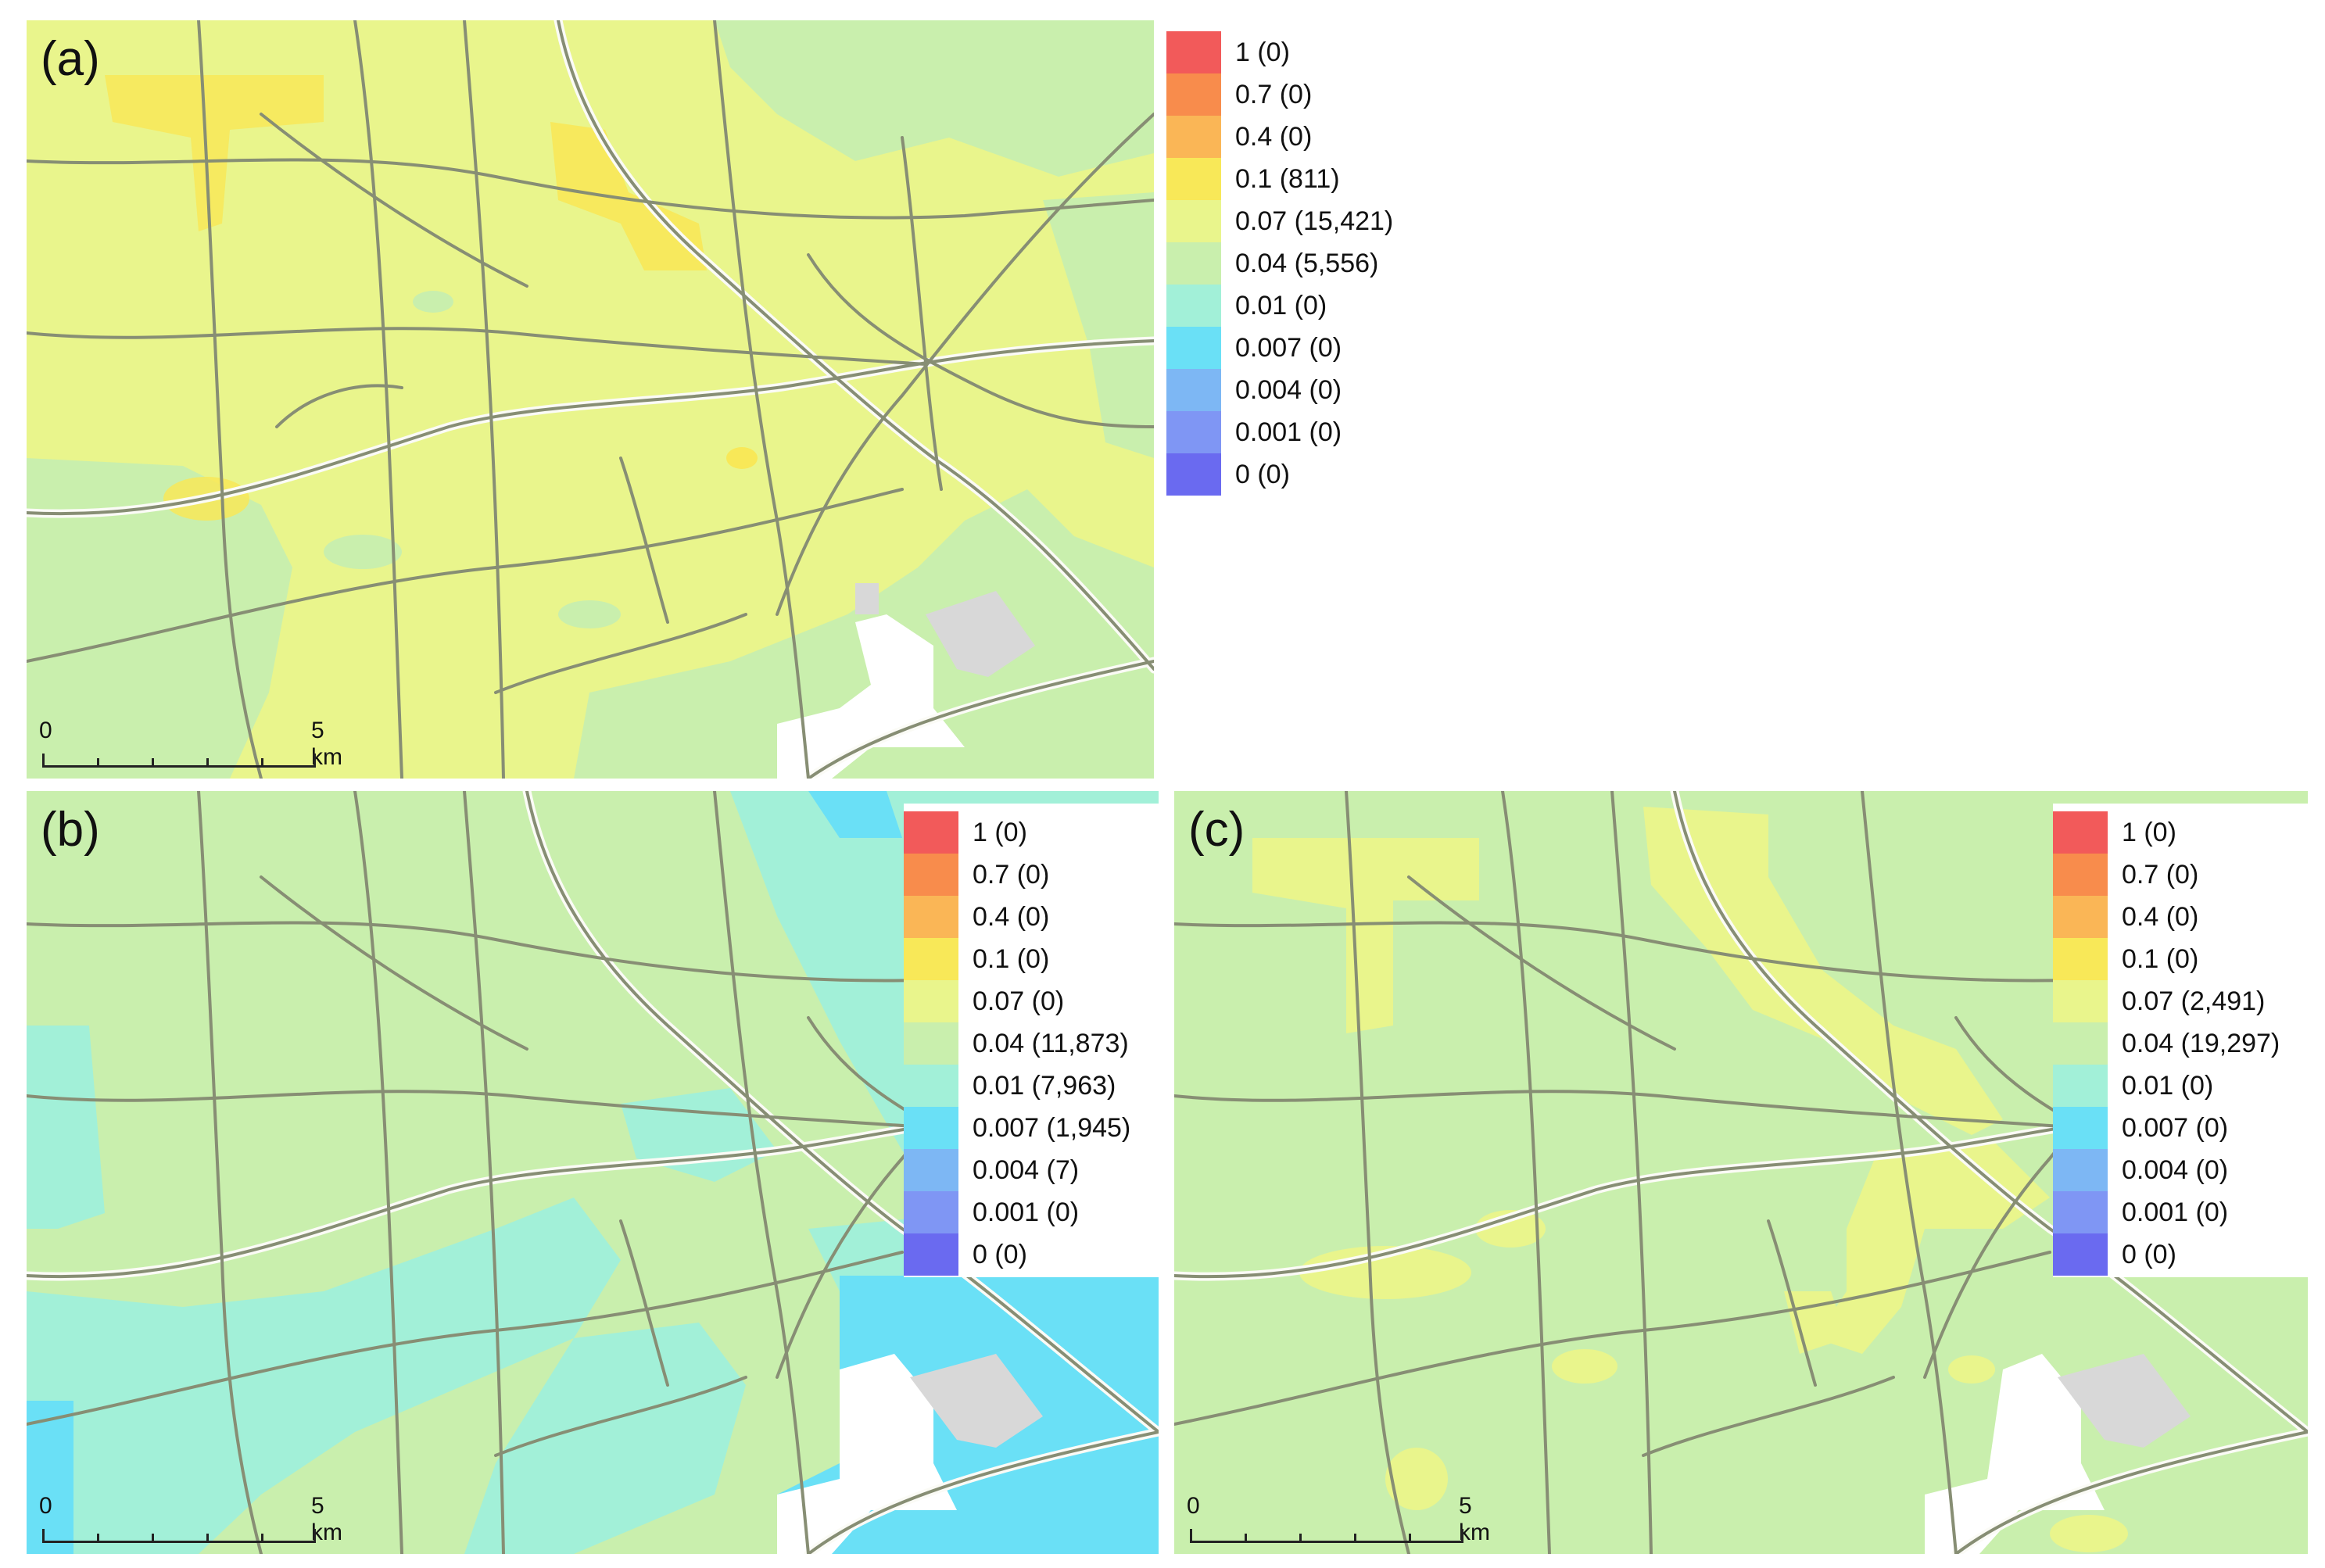 This screenshot has width=2325, height=1568. Describe the element at coordinates (1287, 179) in the screenshot. I see `legend-label: 0.1 (811)` at that location.